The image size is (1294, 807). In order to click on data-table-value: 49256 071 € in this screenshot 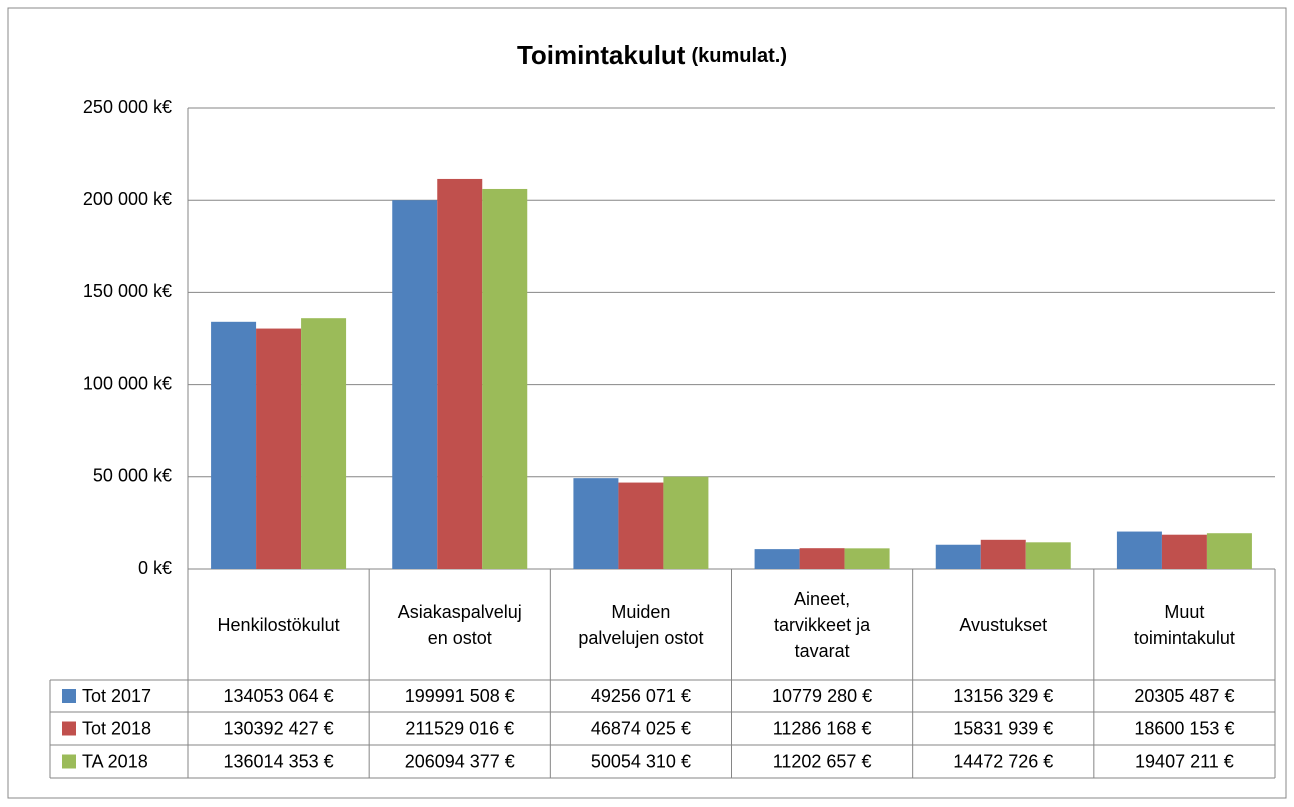, I will do `click(641, 696)`.